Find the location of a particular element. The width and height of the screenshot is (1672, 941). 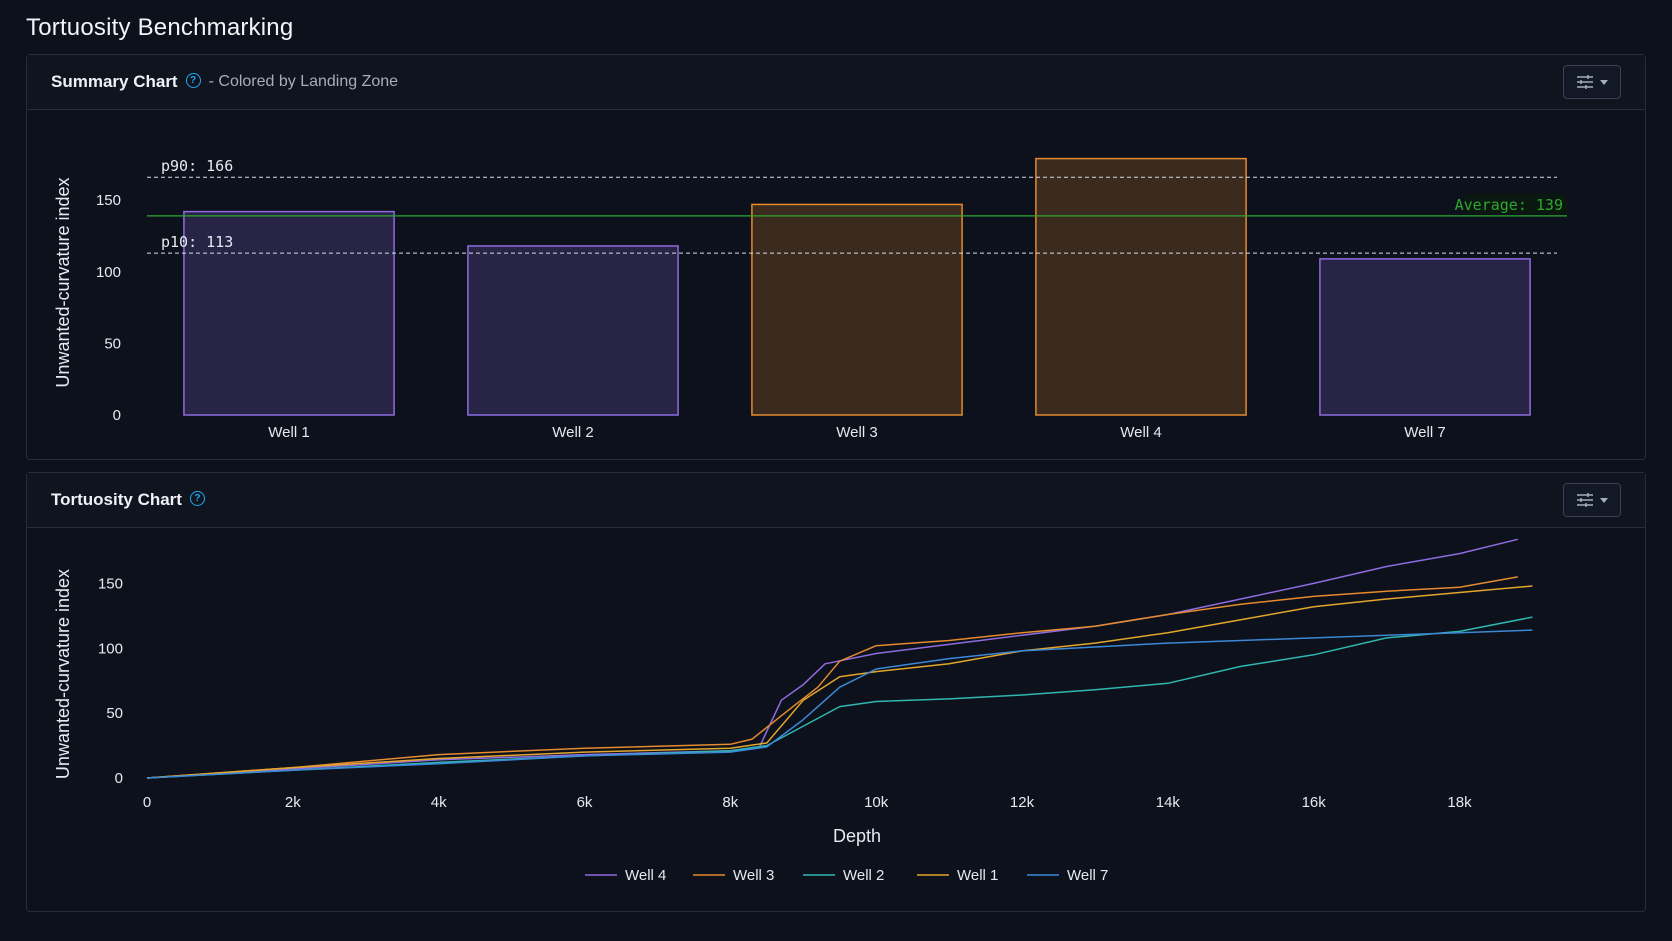

average-label: Average: 139 is located at coordinates (1509, 205).